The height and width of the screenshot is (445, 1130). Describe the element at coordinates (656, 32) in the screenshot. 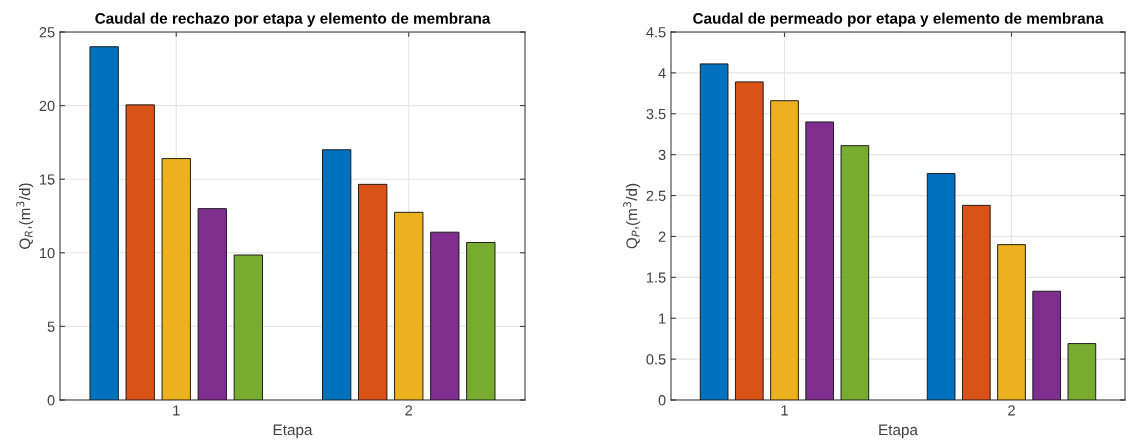

I see `y-tick-label: 4.5` at that location.